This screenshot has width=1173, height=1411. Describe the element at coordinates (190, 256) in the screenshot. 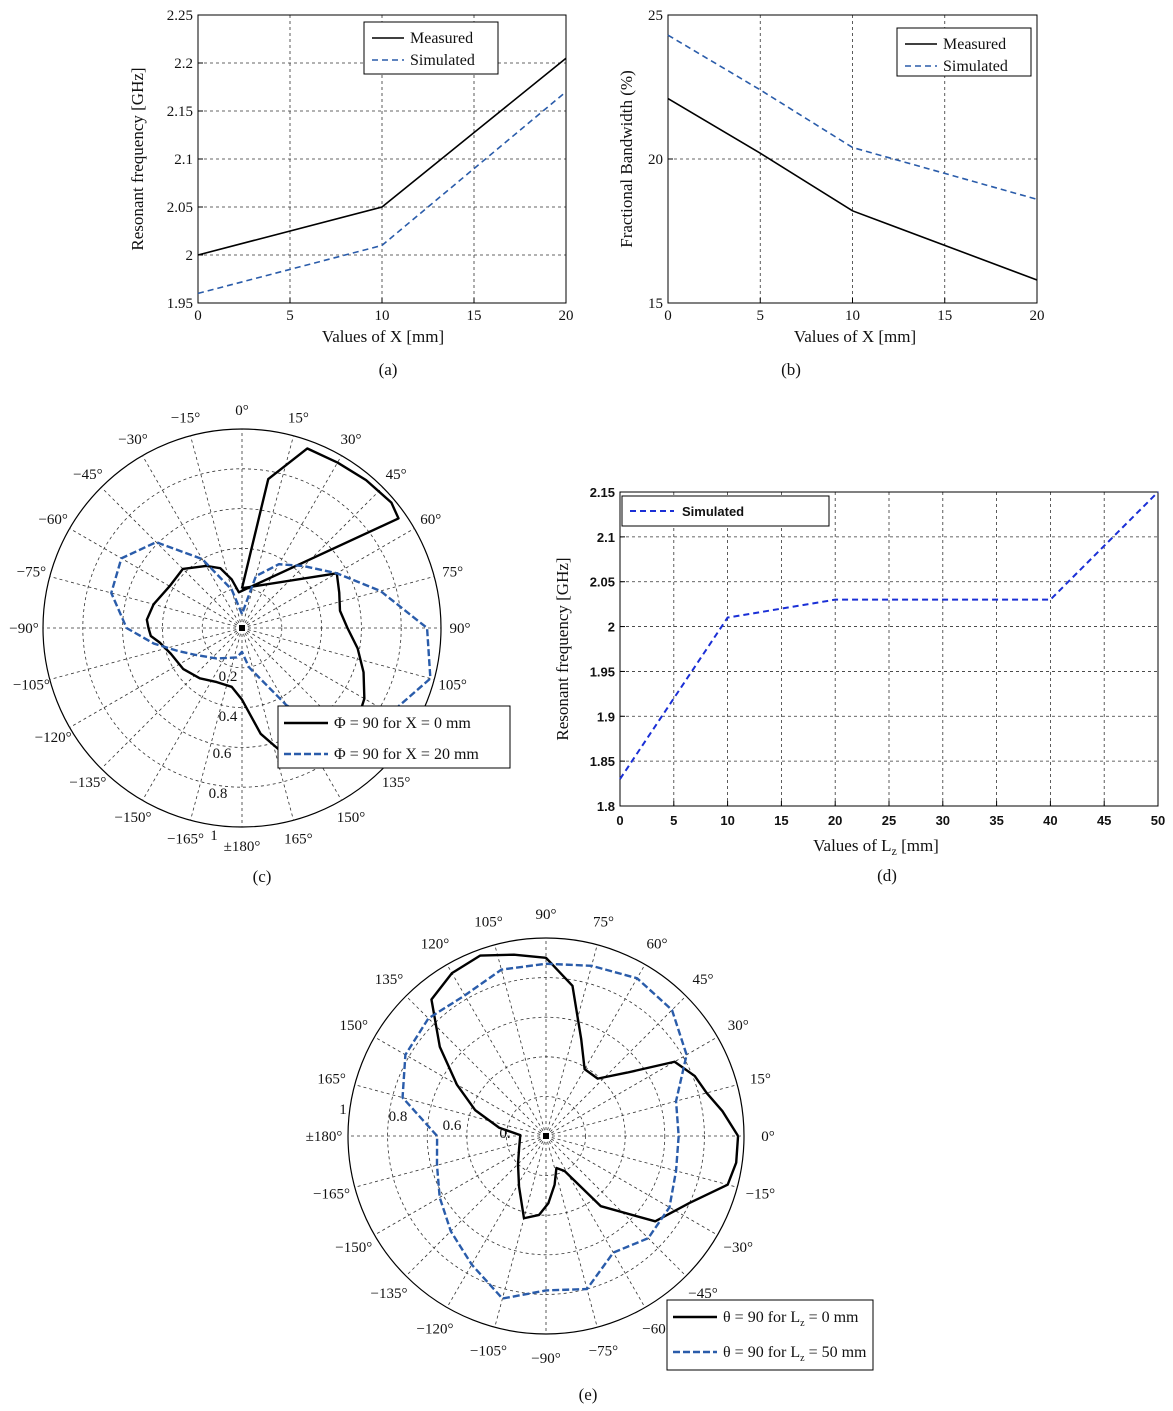

I see `y-tick-label: 2` at that location.